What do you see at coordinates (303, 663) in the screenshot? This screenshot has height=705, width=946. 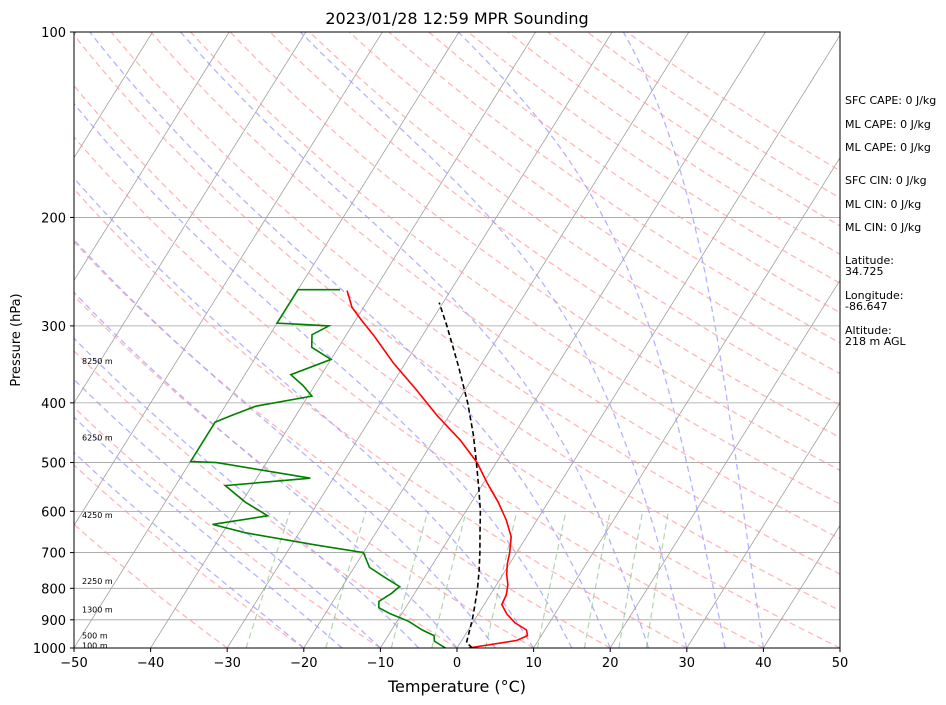 I see `x-tick-label: −20` at bounding box center [303, 663].